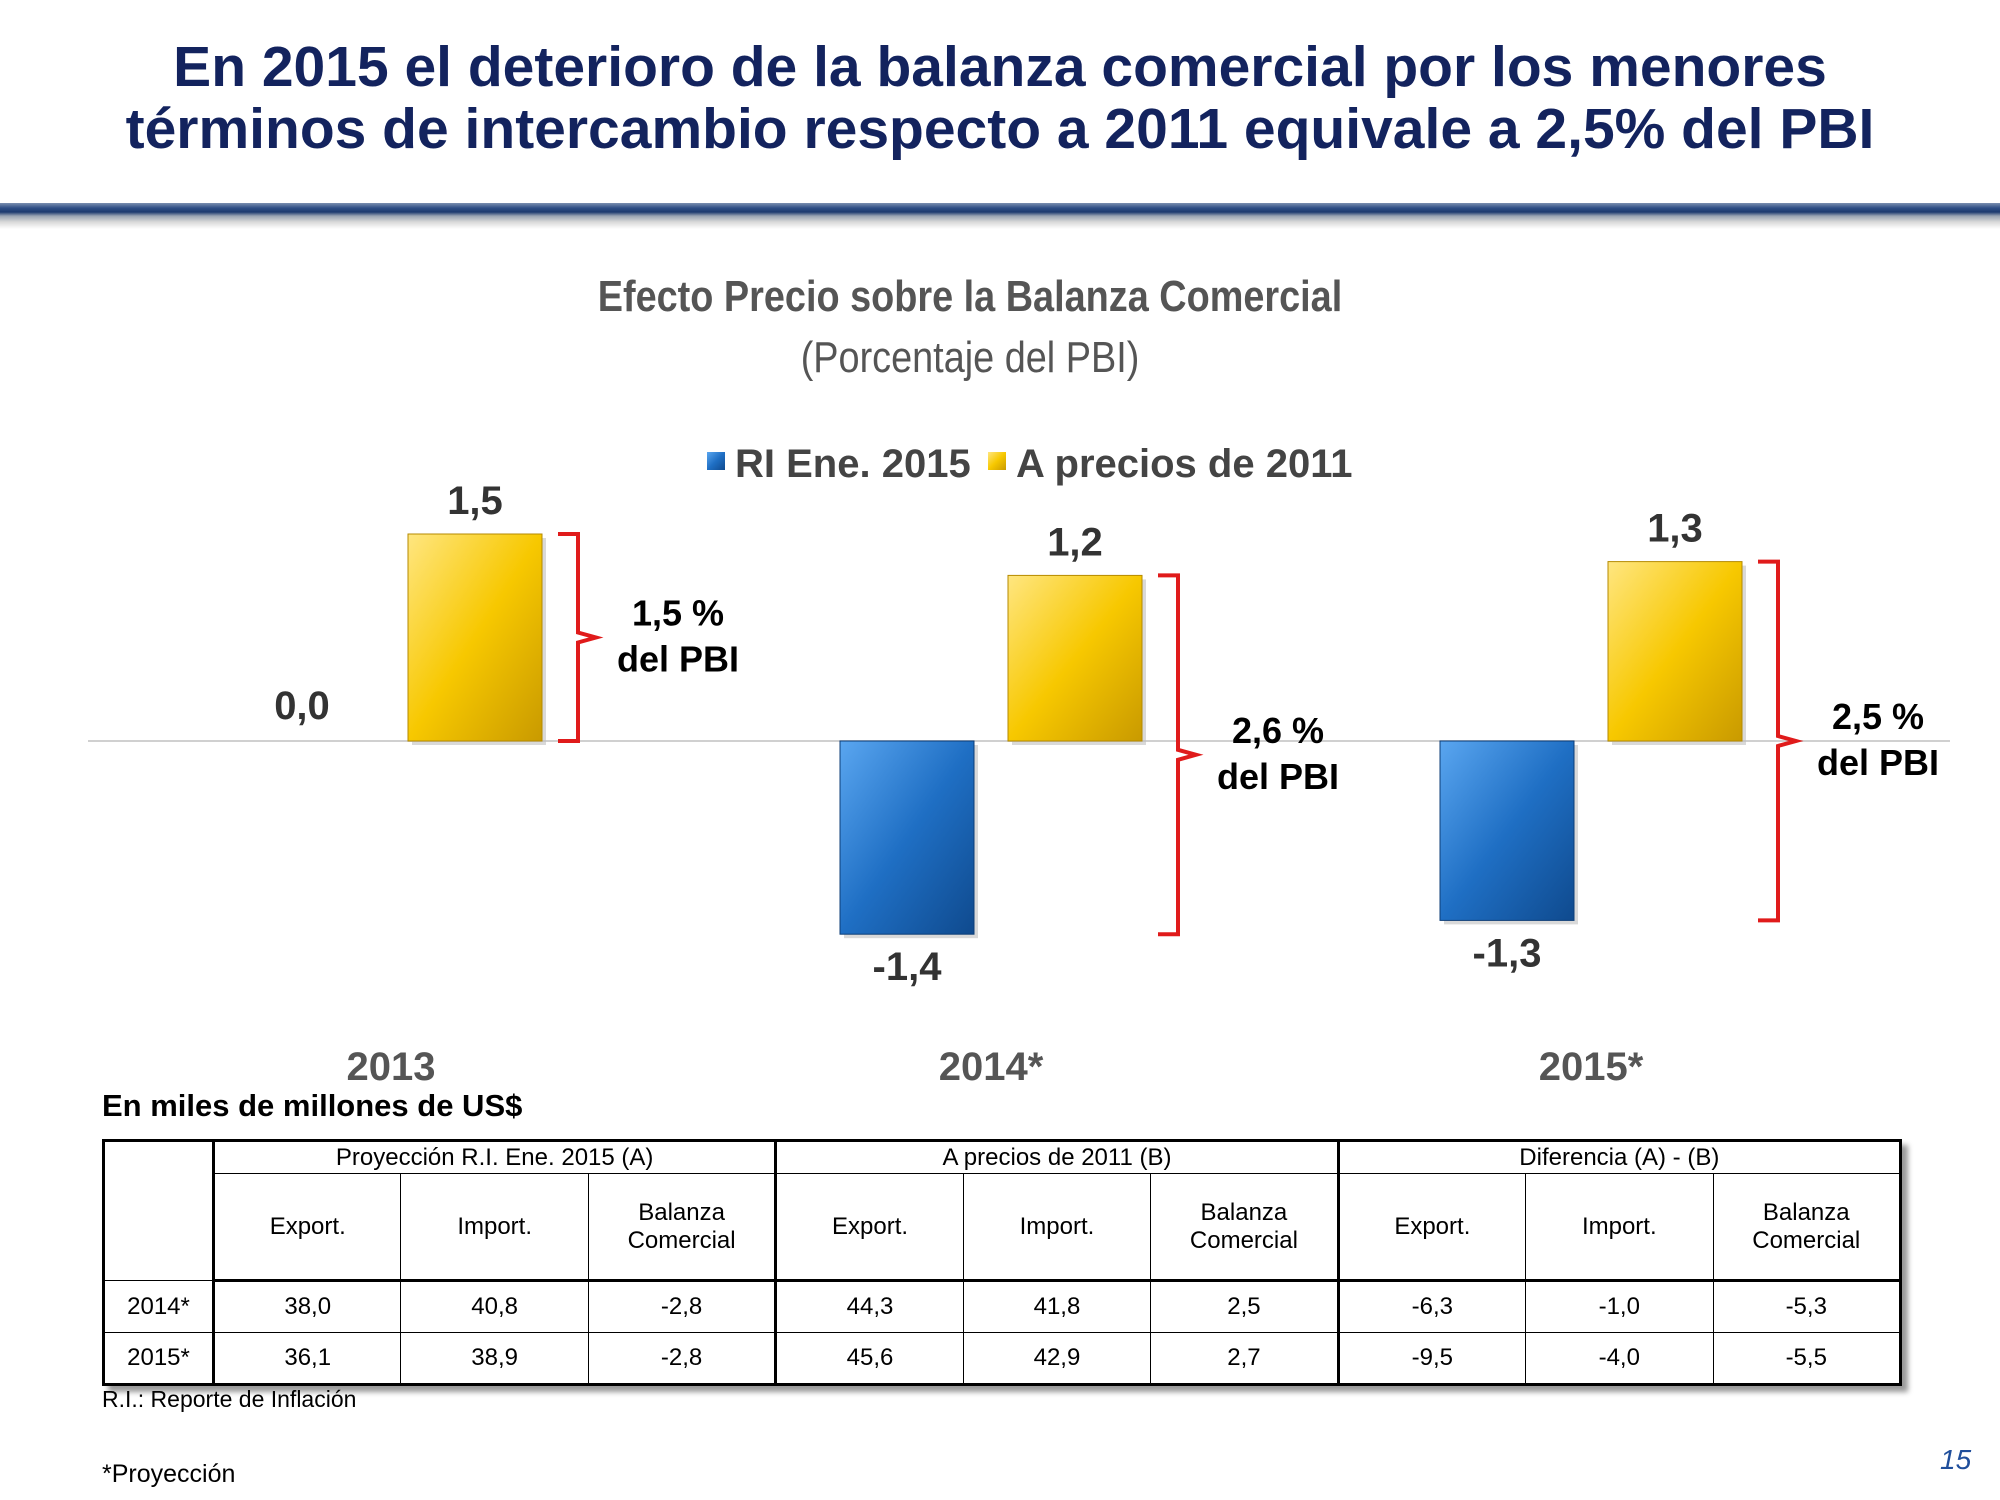 The width and height of the screenshot is (2000, 1500). I want to click on table-cell: 42,9, so click(1057, 1358).